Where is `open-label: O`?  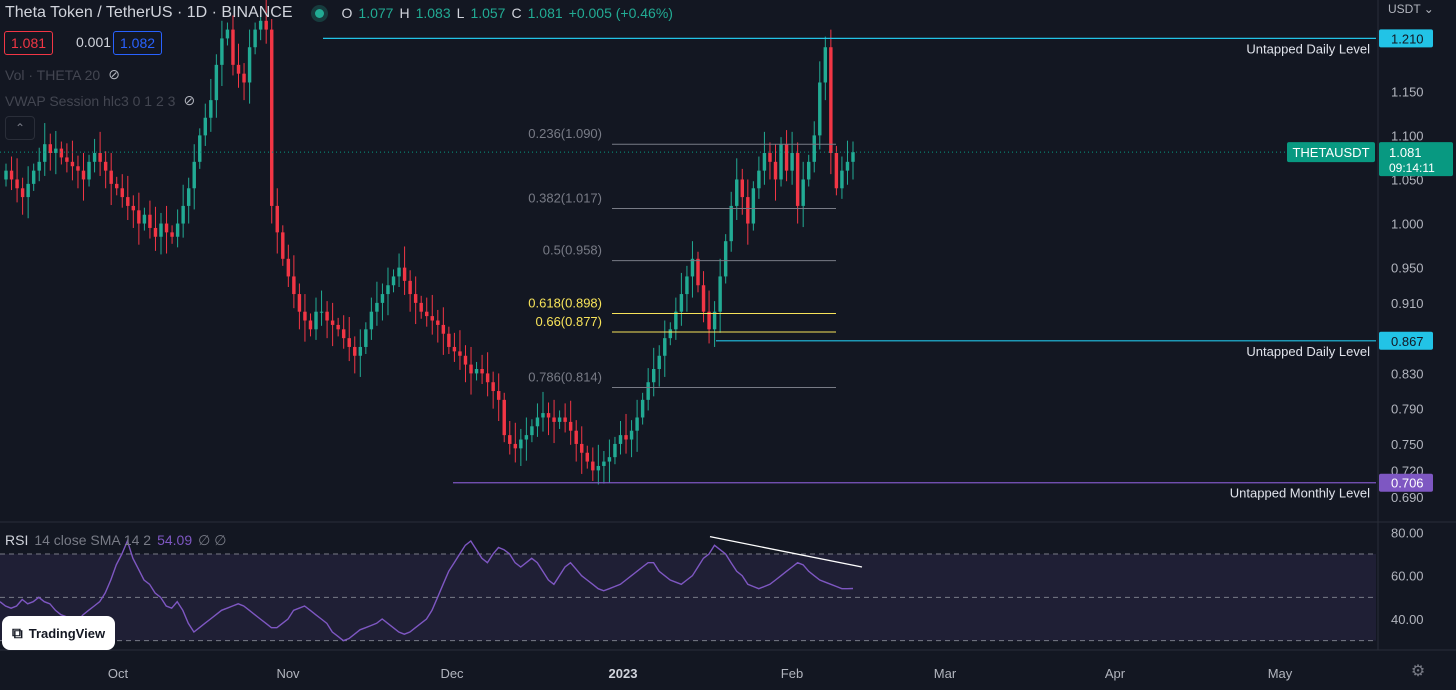
open-label: O is located at coordinates (347, 13).